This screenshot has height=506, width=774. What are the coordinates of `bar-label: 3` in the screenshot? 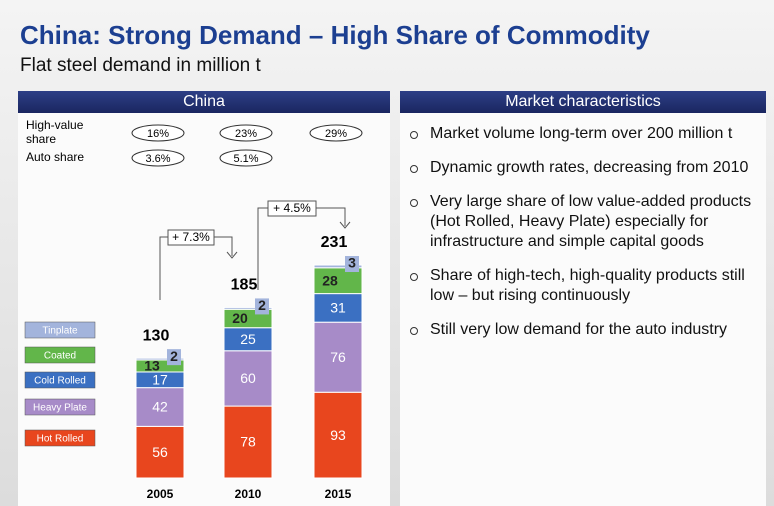 It's located at (352, 263).